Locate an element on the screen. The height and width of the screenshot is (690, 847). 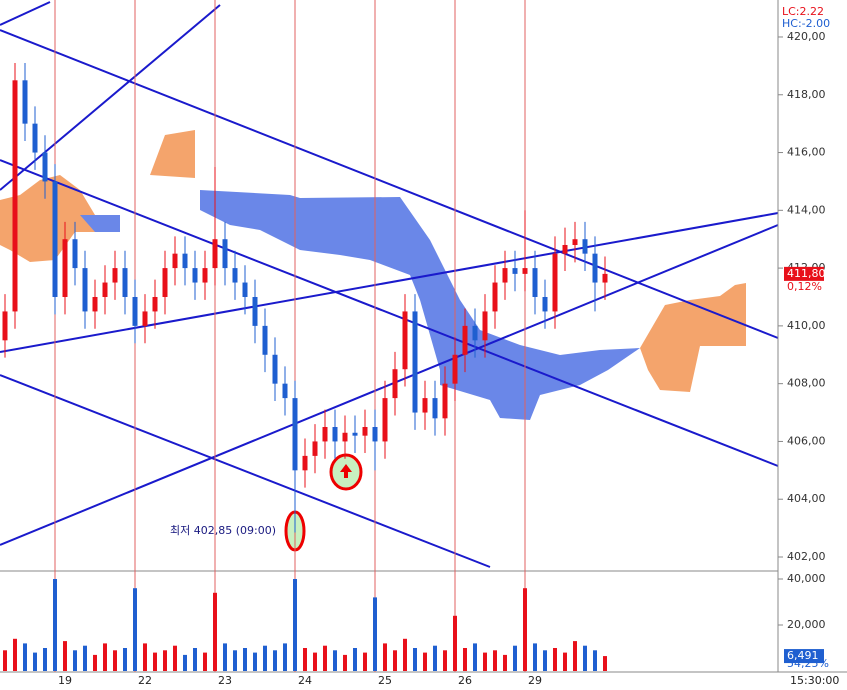
x-tick-label: 25 is located at coordinates (385, 680).